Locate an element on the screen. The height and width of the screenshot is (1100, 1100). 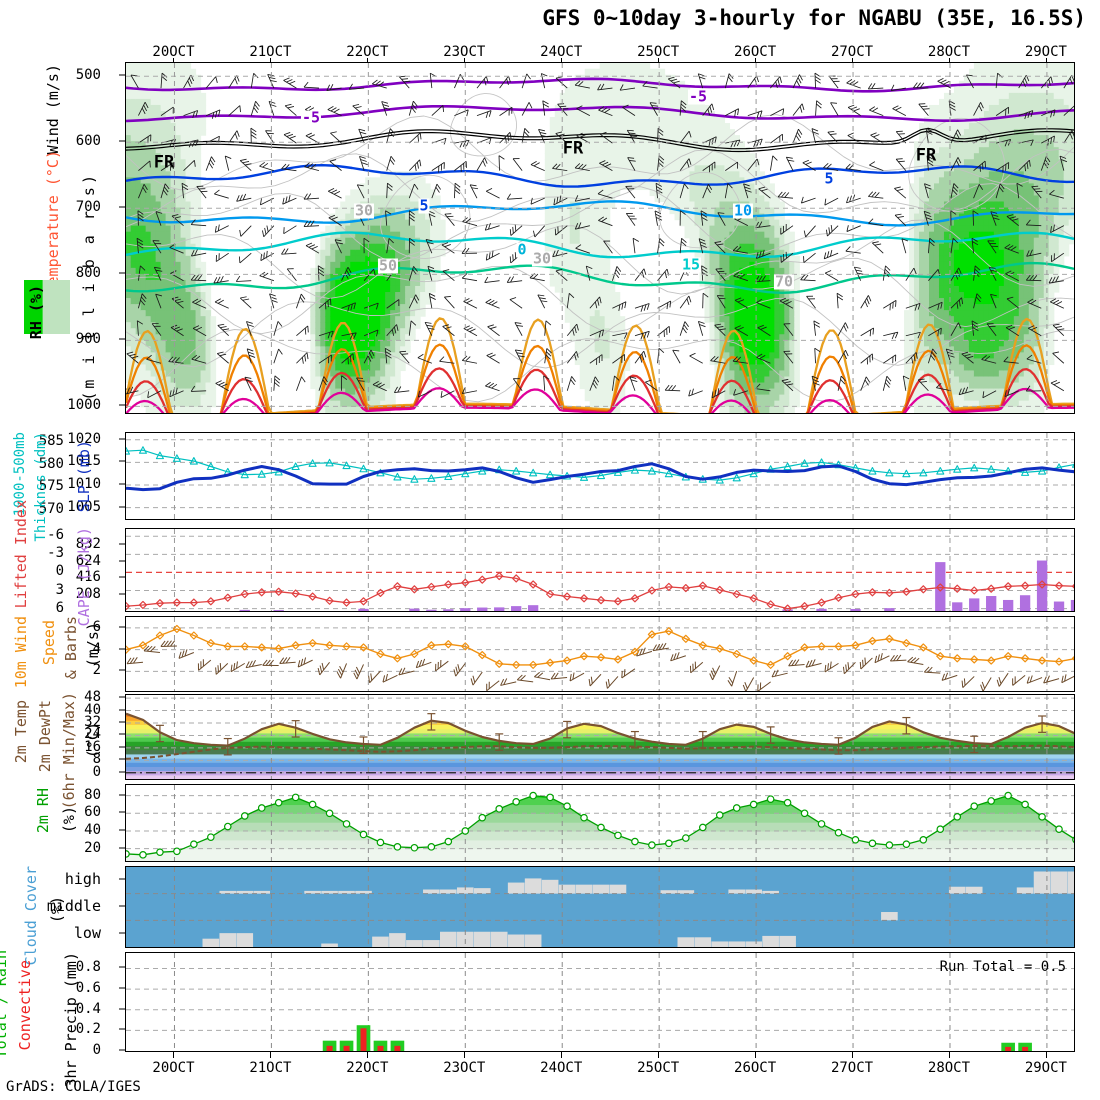
precip-tick-label: 0.4 is located at coordinates (88, 1008).